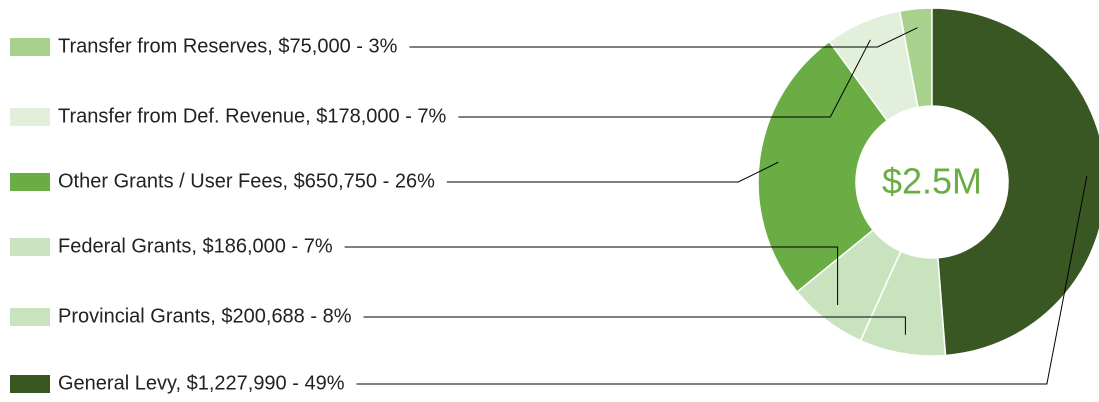 This screenshot has height=402, width=1099. What do you see at coordinates (195, 246) in the screenshot?
I see `legend-label: Federal Grants, $186,000 - 7%` at bounding box center [195, 246].